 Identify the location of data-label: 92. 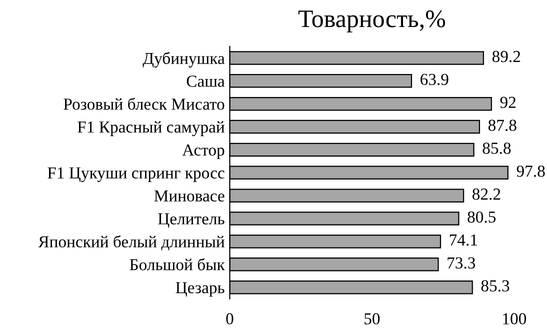
(508, 102).